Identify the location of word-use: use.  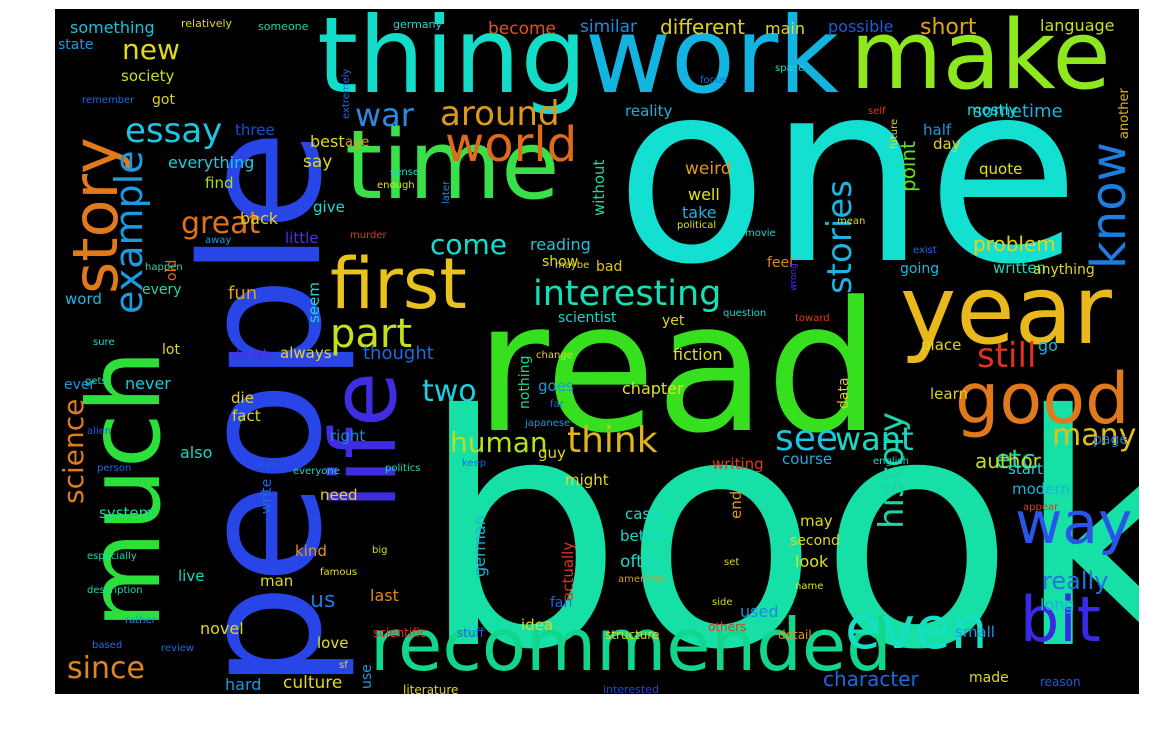
(367, 676).